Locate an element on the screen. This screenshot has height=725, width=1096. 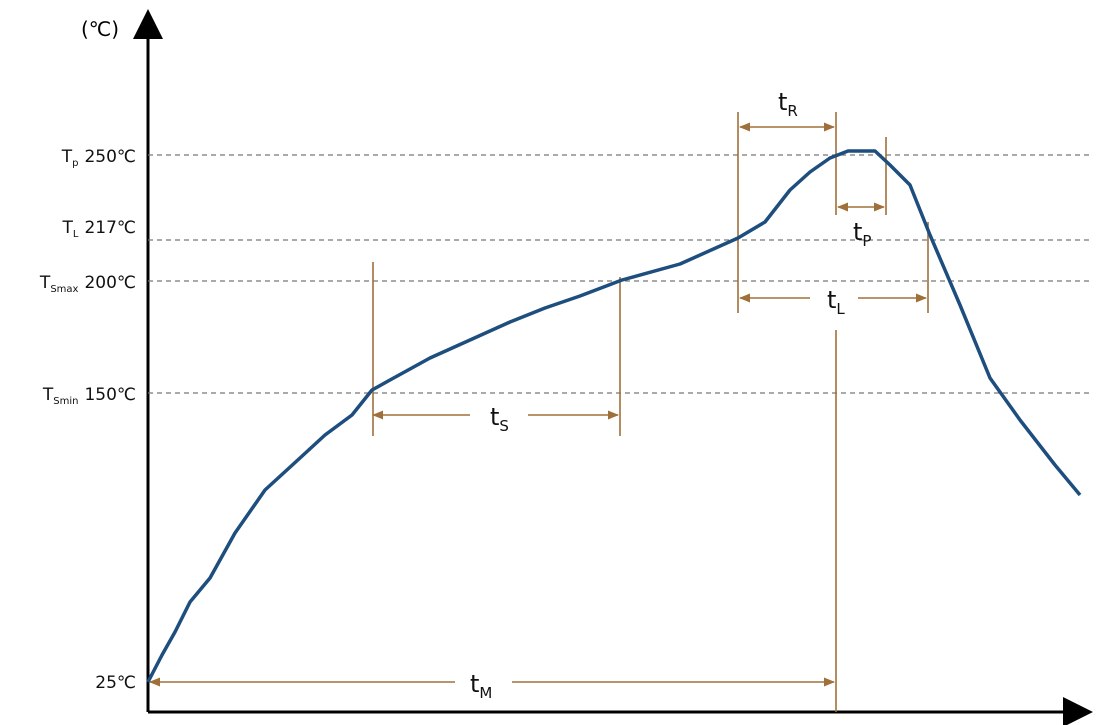
level-label: TL 217℃ is located at coordinates (98, 229).